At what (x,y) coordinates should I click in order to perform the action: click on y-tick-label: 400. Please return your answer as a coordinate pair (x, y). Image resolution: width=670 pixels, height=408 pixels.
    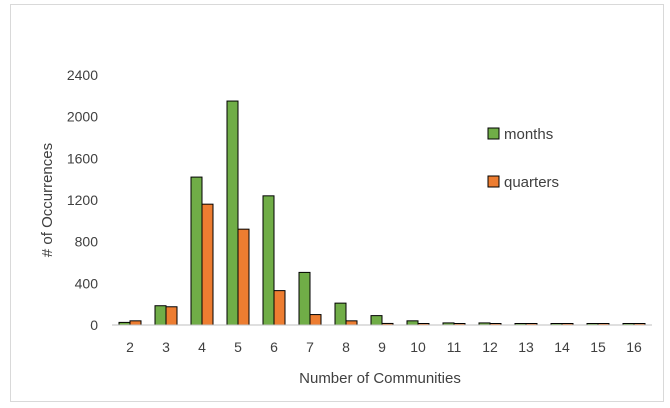
    Looking at the image, I should click on (87, 283).